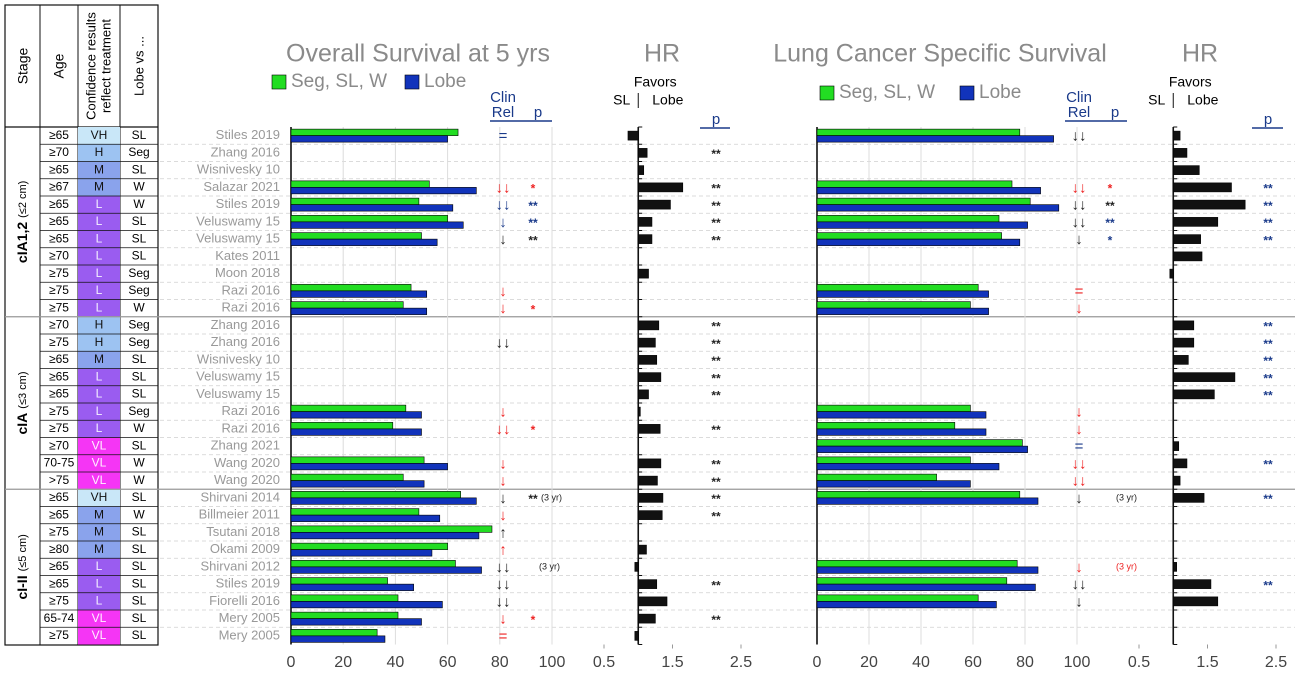  Describe the element at coordinates (238, 393) in the screenshot. I see `study-label: Veluswamy 15` at that location.